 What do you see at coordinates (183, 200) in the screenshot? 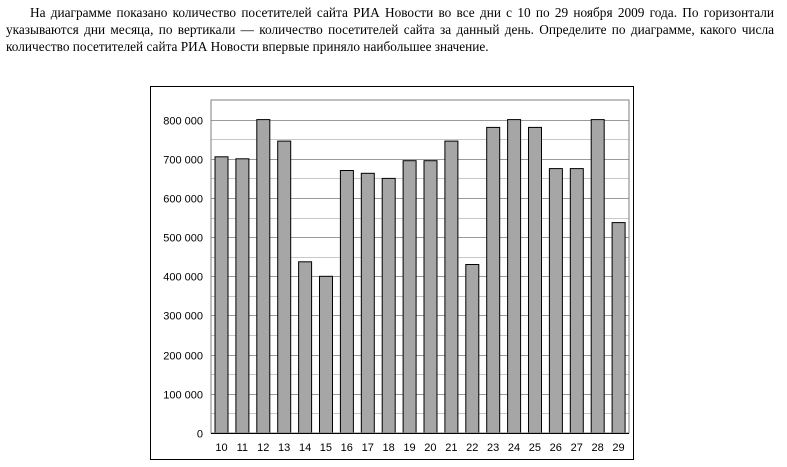
I see `y-tick-label: 600 000` at bounding box center [183, 200].